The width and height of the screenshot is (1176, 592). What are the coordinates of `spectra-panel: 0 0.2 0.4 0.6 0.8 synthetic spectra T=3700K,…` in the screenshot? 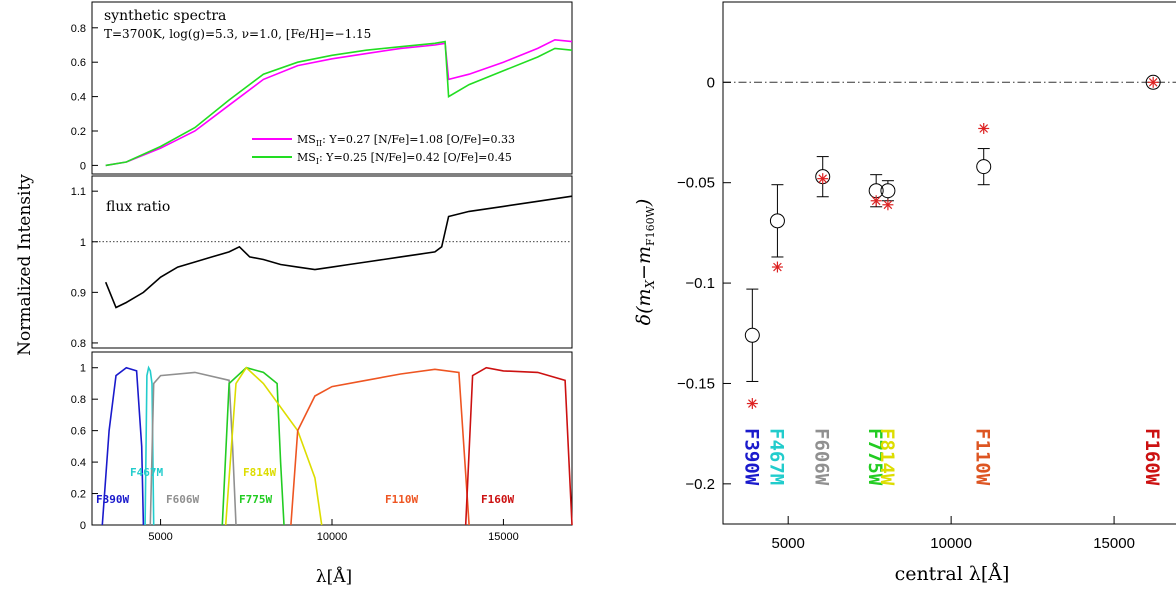 It's located at (322, 88).